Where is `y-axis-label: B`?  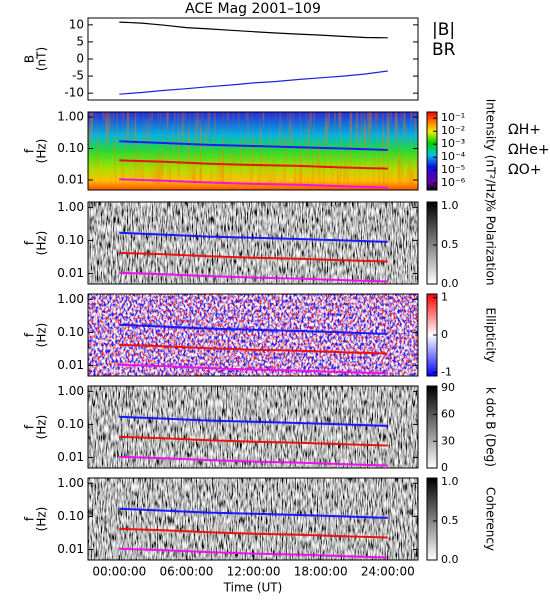
y-axis-label: B is located at coordinates (30, 59).